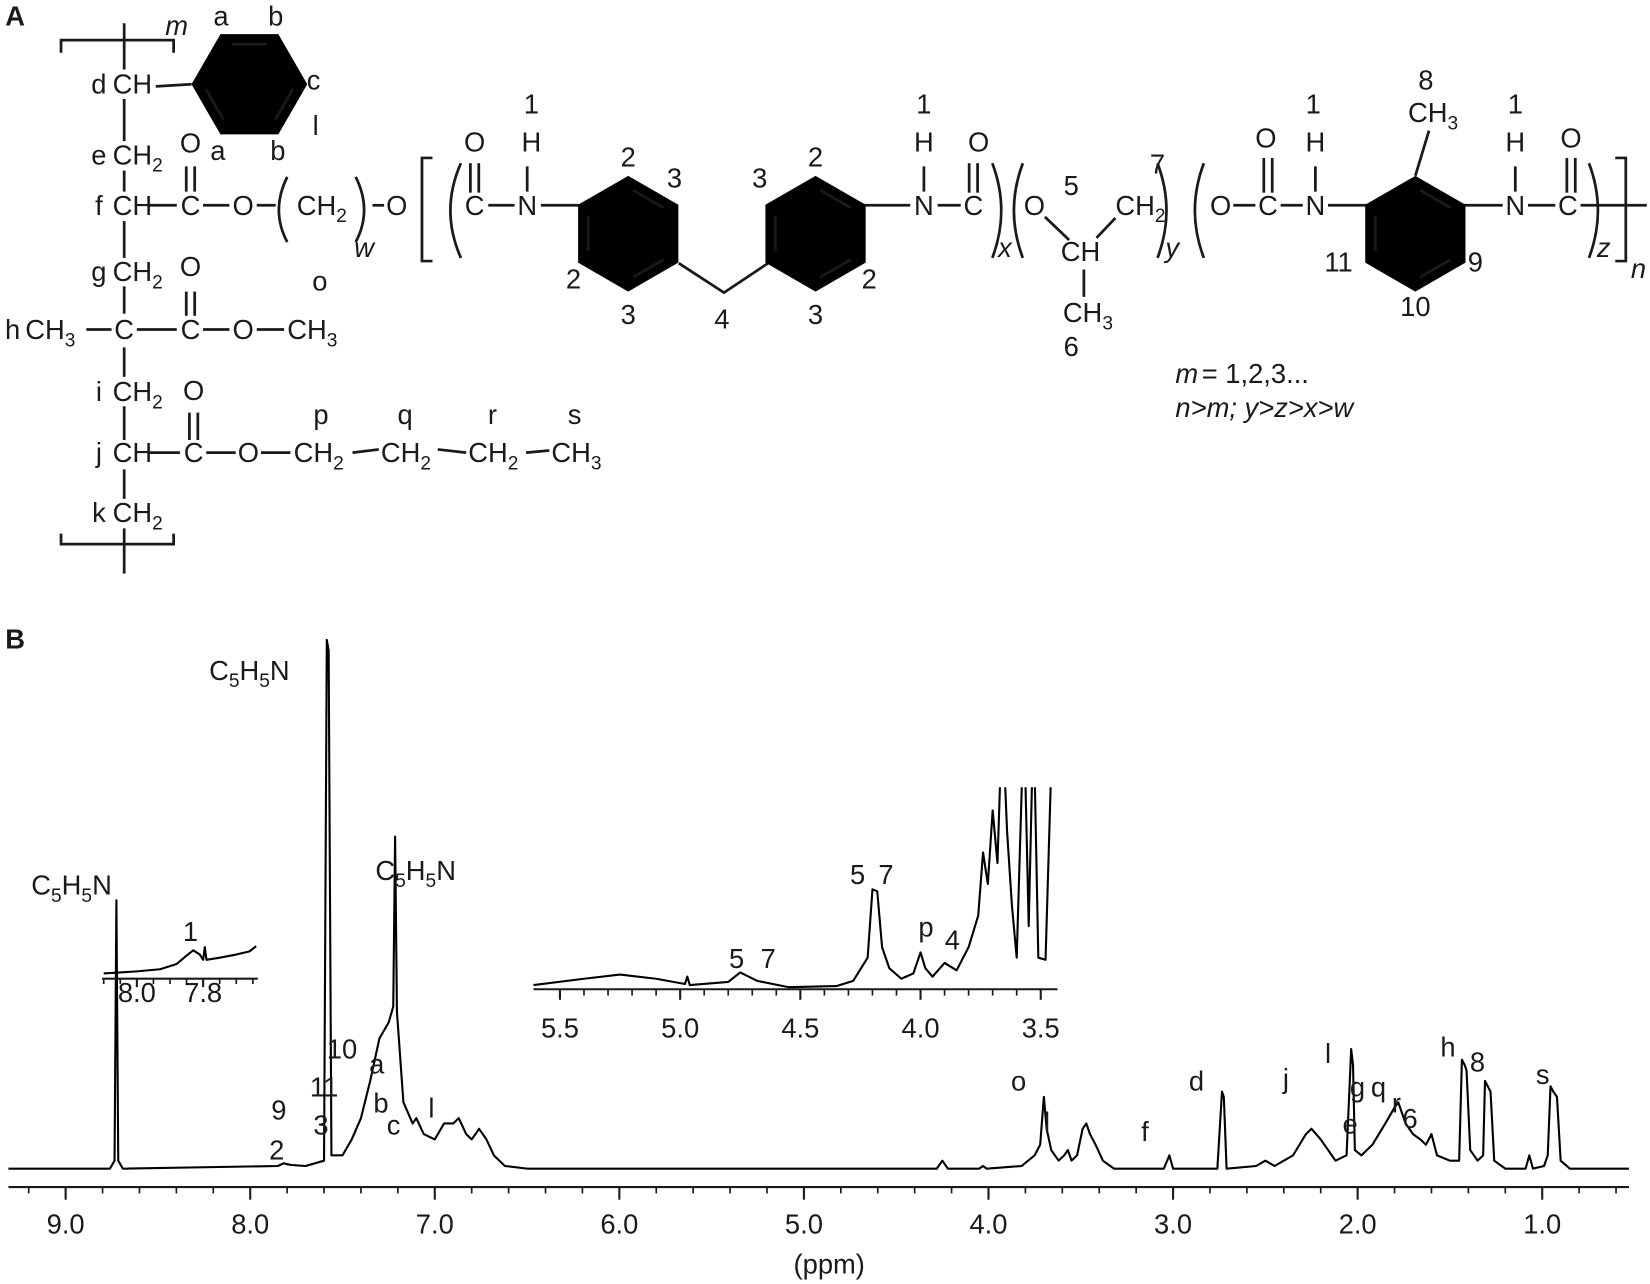  What do you see at coordinates (275, 15) in the screenshot?
I see `structure-label: b` at bounding box center [275, 15].